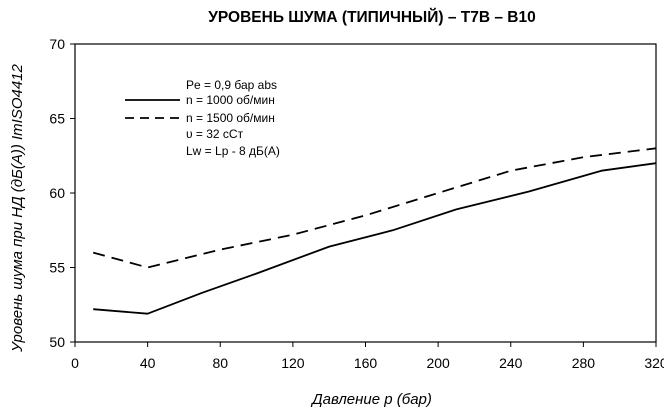 This screenshot has height=414, width=664. What do you see at coordinates (233, 151) in the screenshot?
I see `legend-line-lw: Lw = Lp - 8 дБ(A)` at bounding box center [233, 151].